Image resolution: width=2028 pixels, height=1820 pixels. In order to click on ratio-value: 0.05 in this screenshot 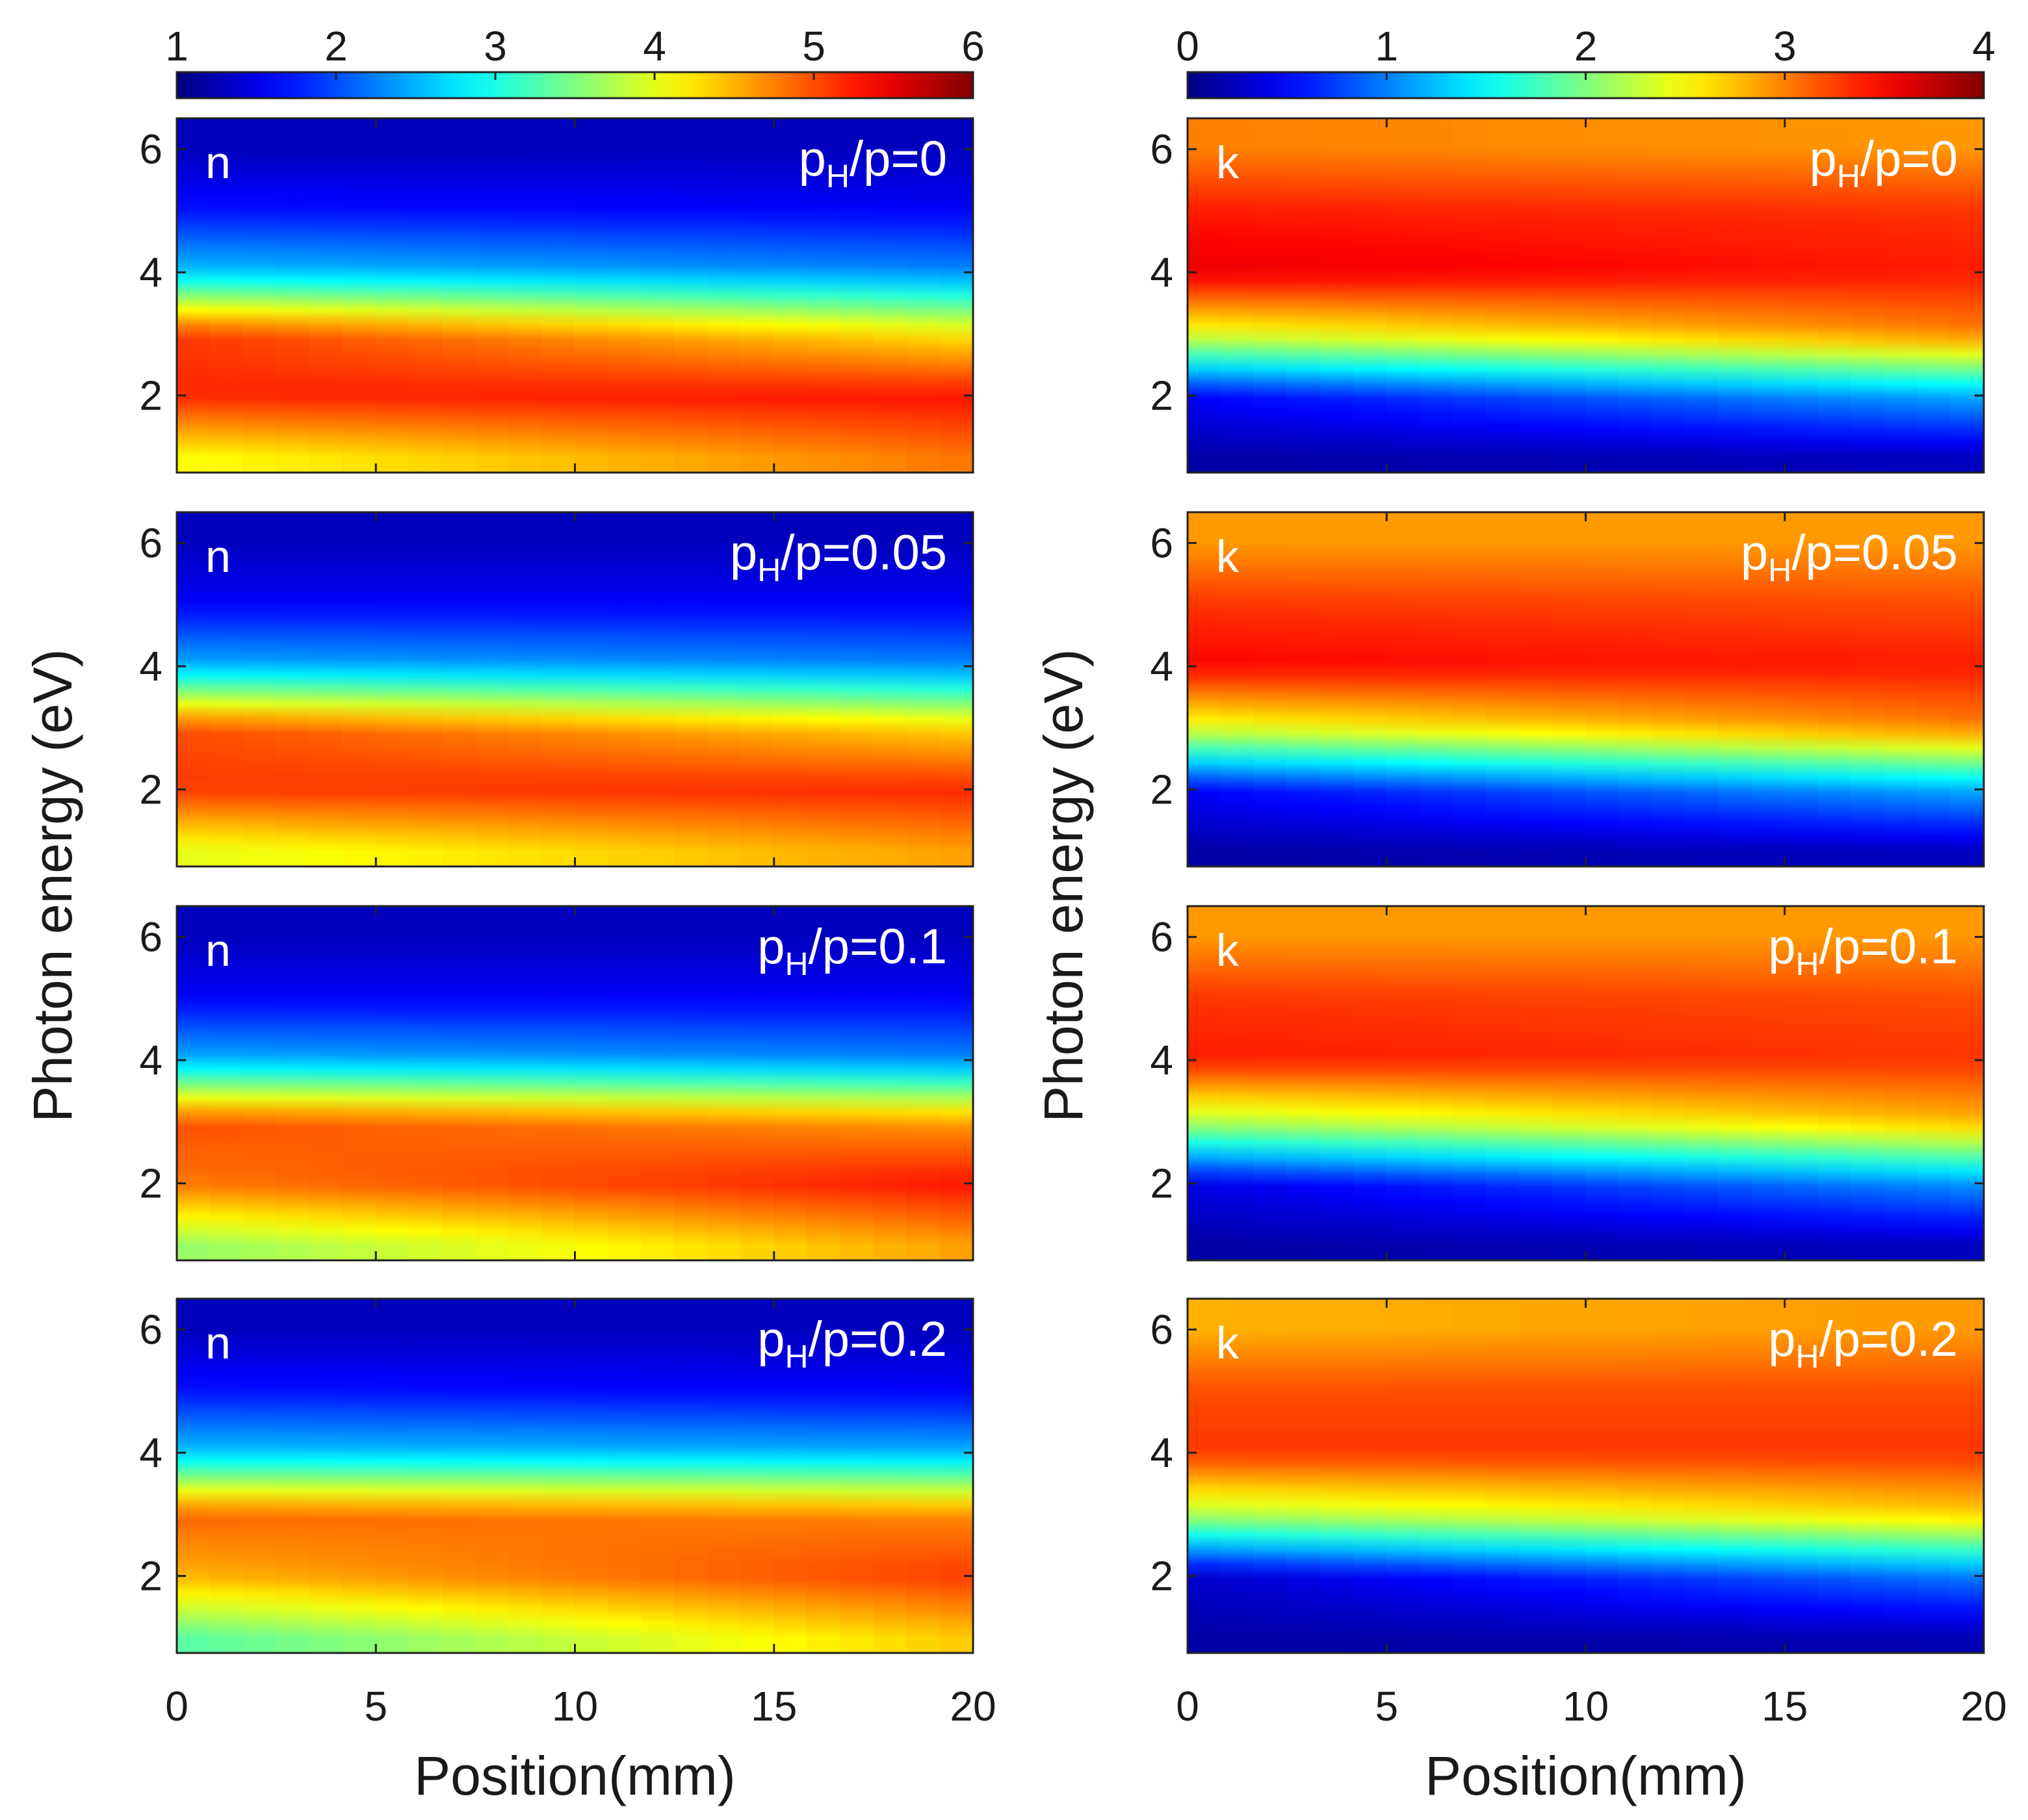, I will do `click(1910, 552)`.